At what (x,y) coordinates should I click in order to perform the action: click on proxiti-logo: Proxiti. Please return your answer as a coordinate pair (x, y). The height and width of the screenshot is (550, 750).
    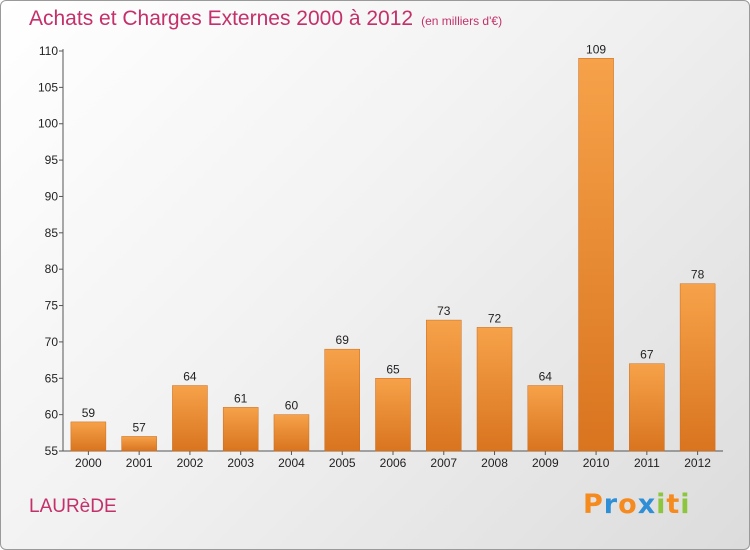
    Looking at the image, I should click on (637, 504).